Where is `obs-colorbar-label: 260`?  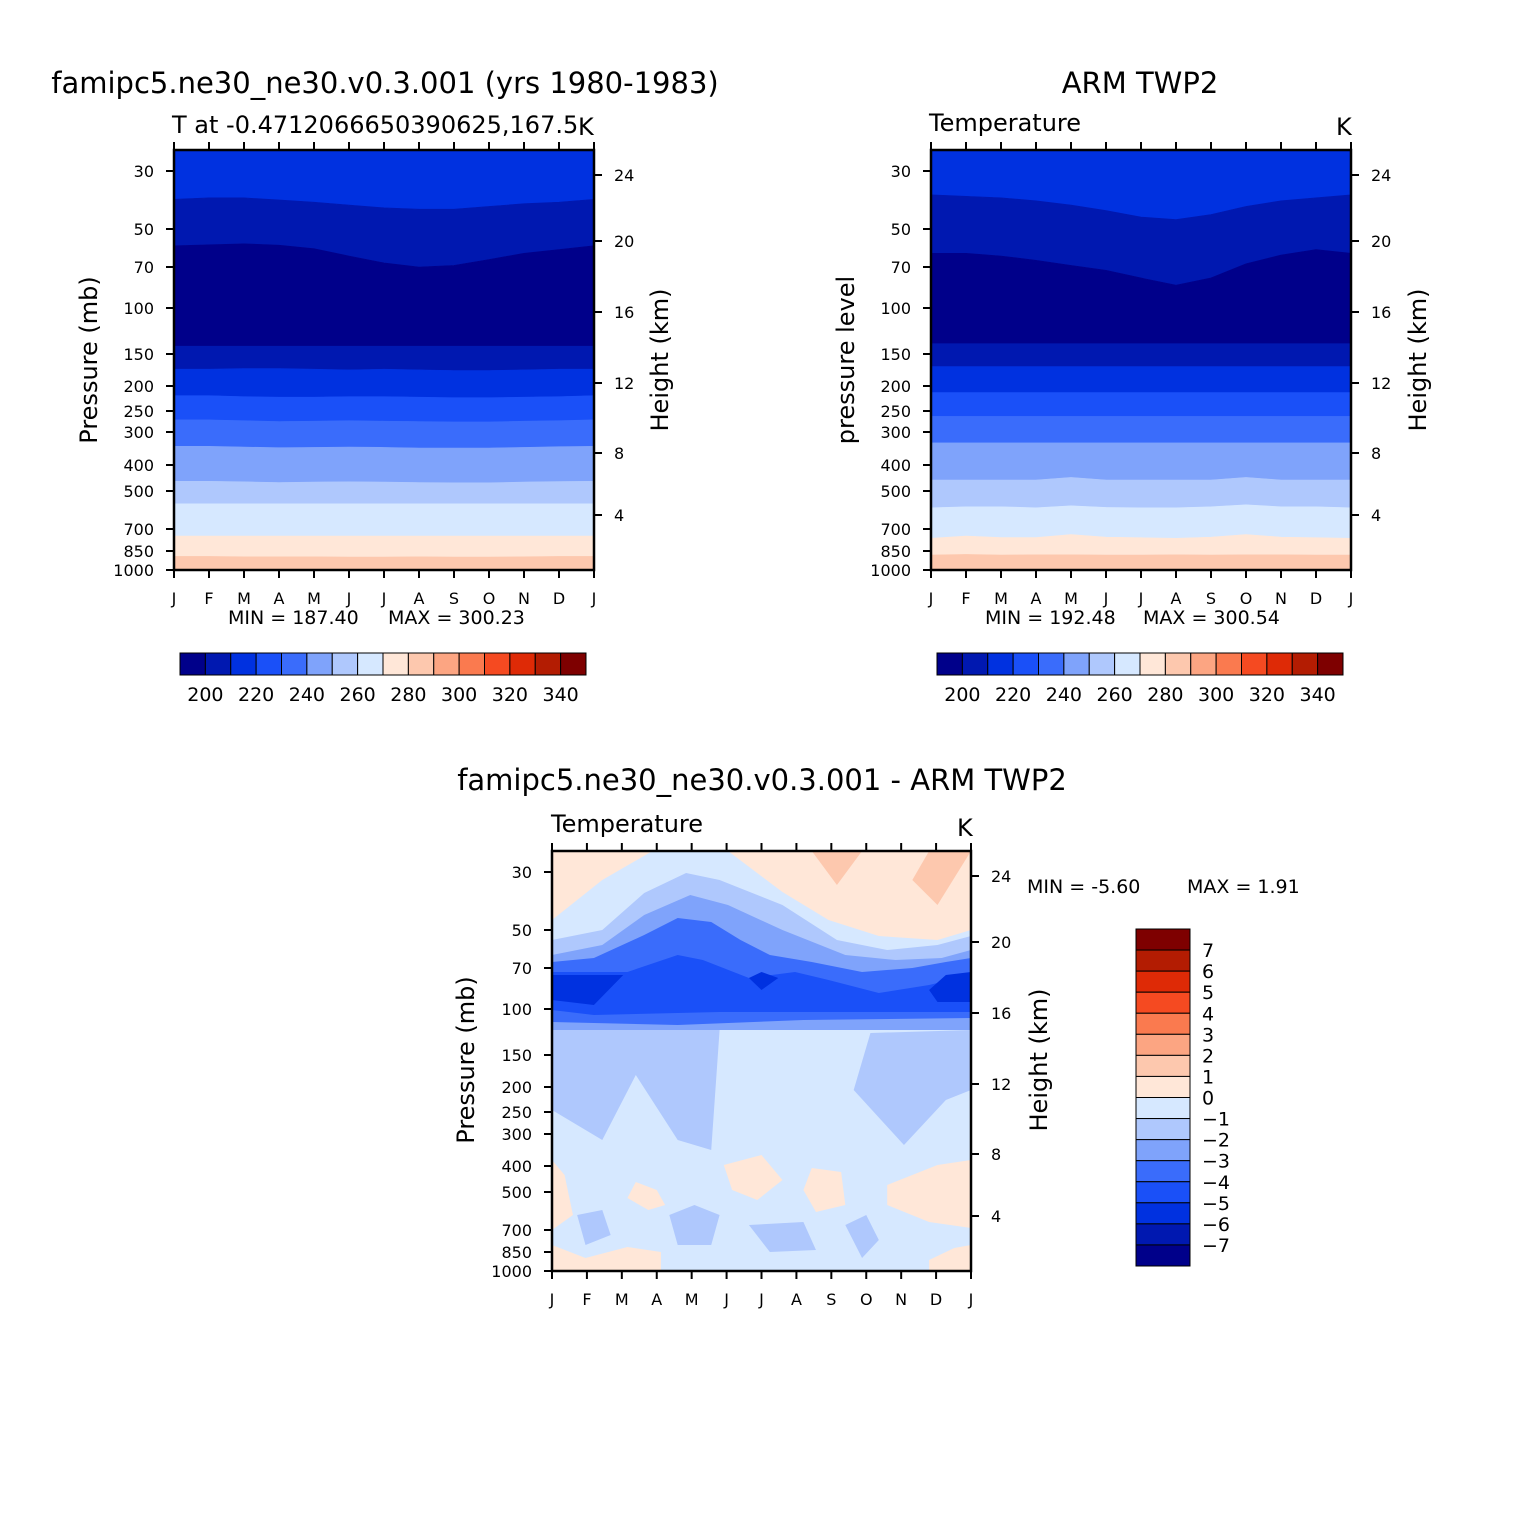 obs-colorbar-label: 260 is located at coordinates (1114, 695).